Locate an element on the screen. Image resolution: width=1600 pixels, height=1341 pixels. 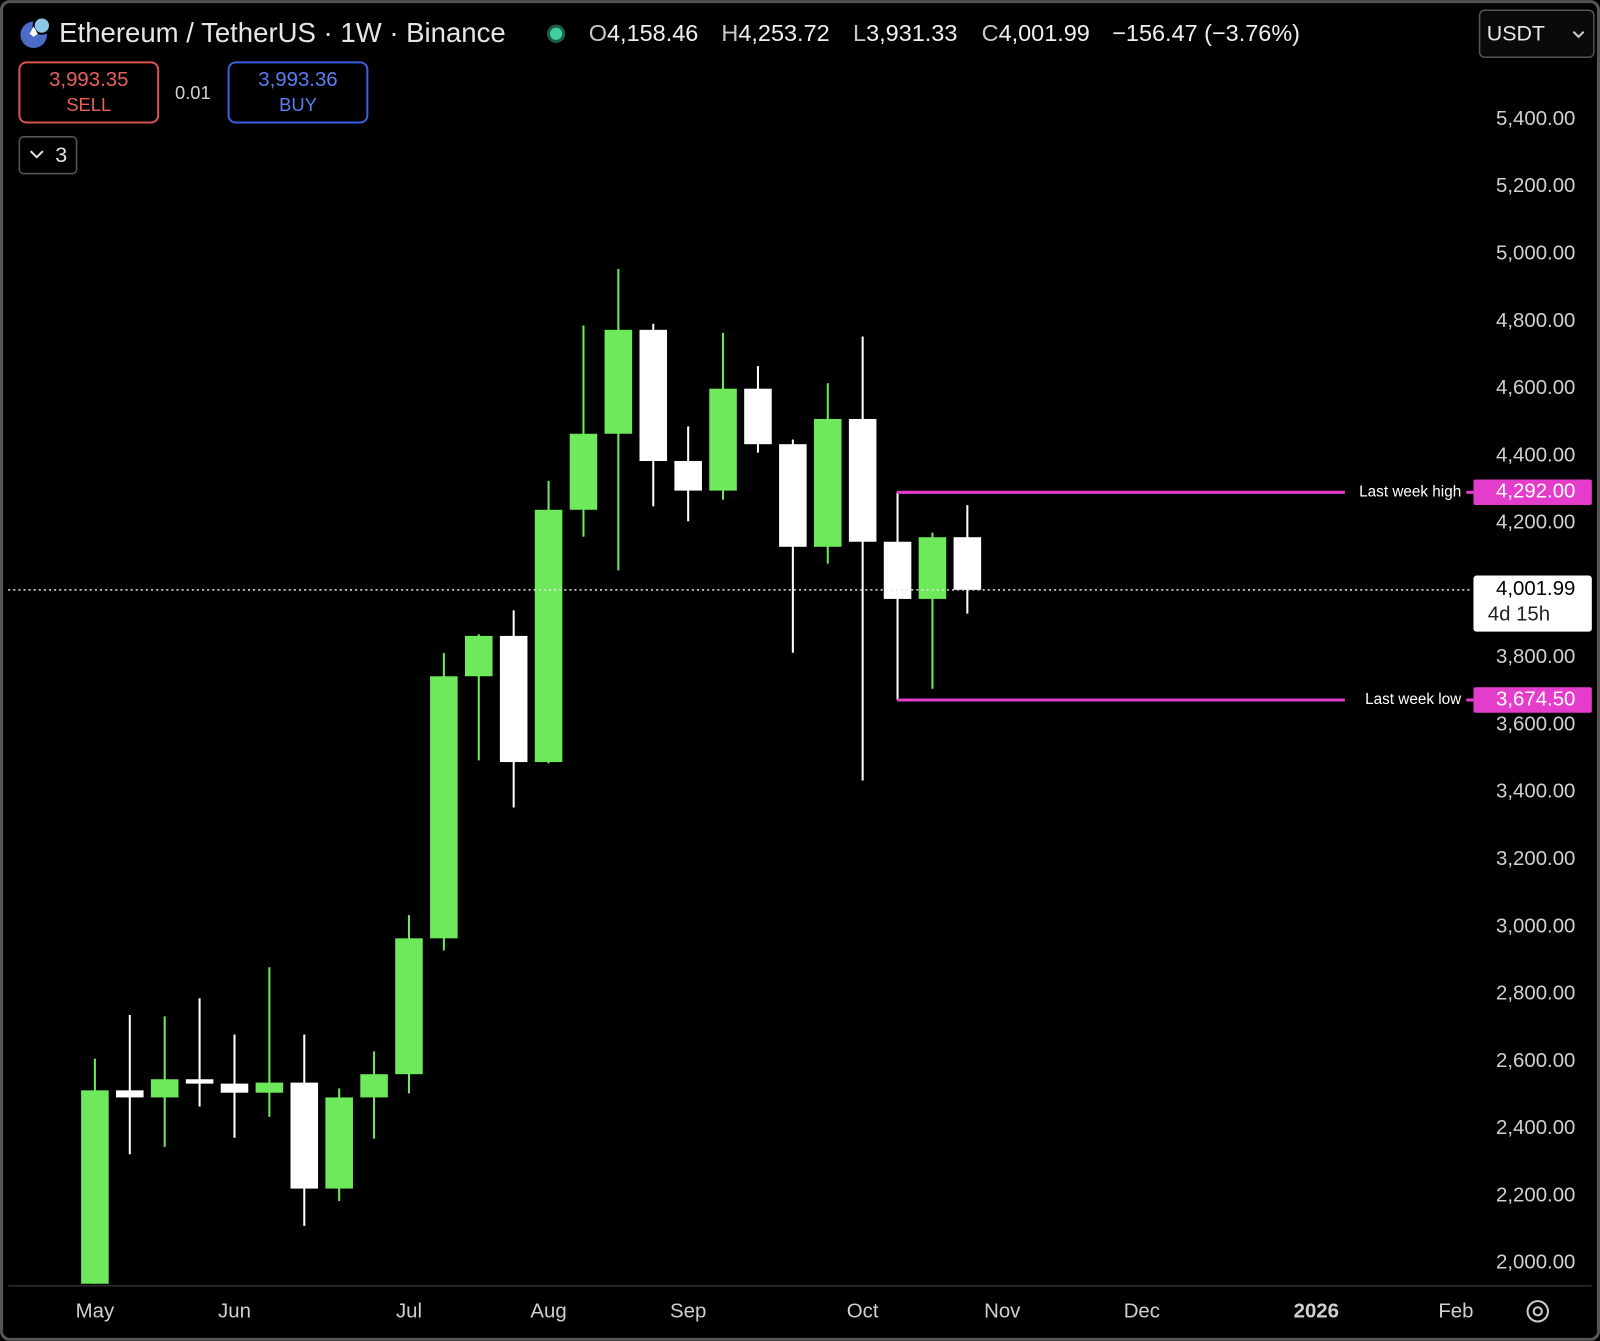
status-dot-inner is located at coordinates (556, 33).